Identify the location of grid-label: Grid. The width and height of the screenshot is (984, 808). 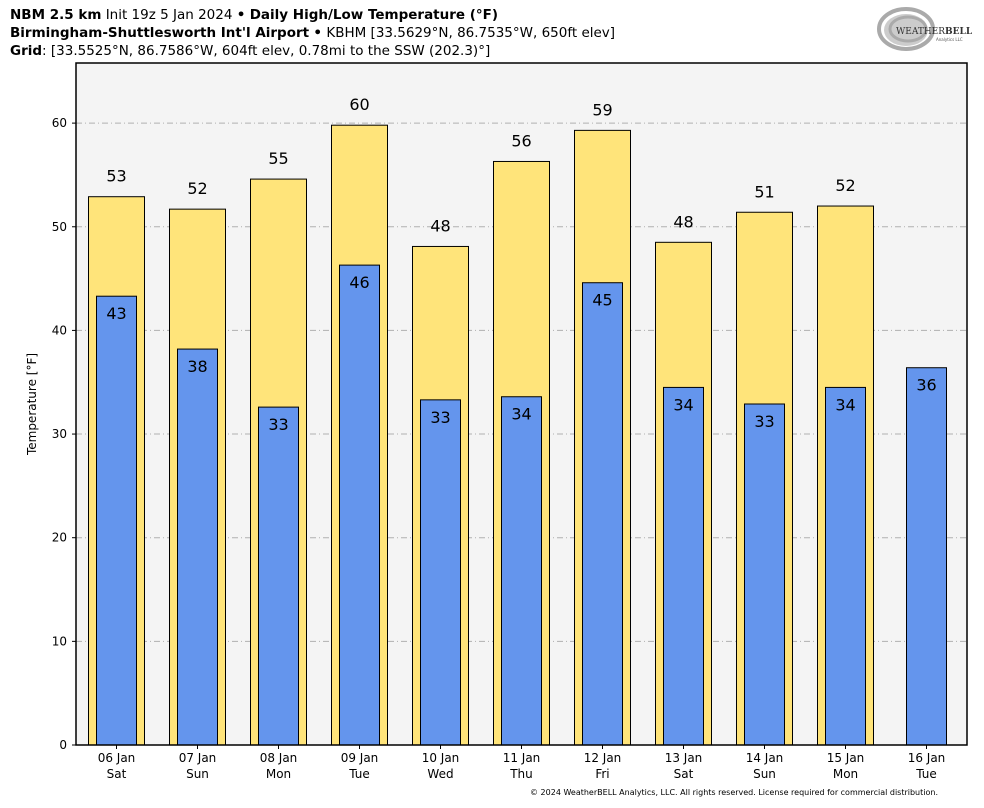
(26, 51).